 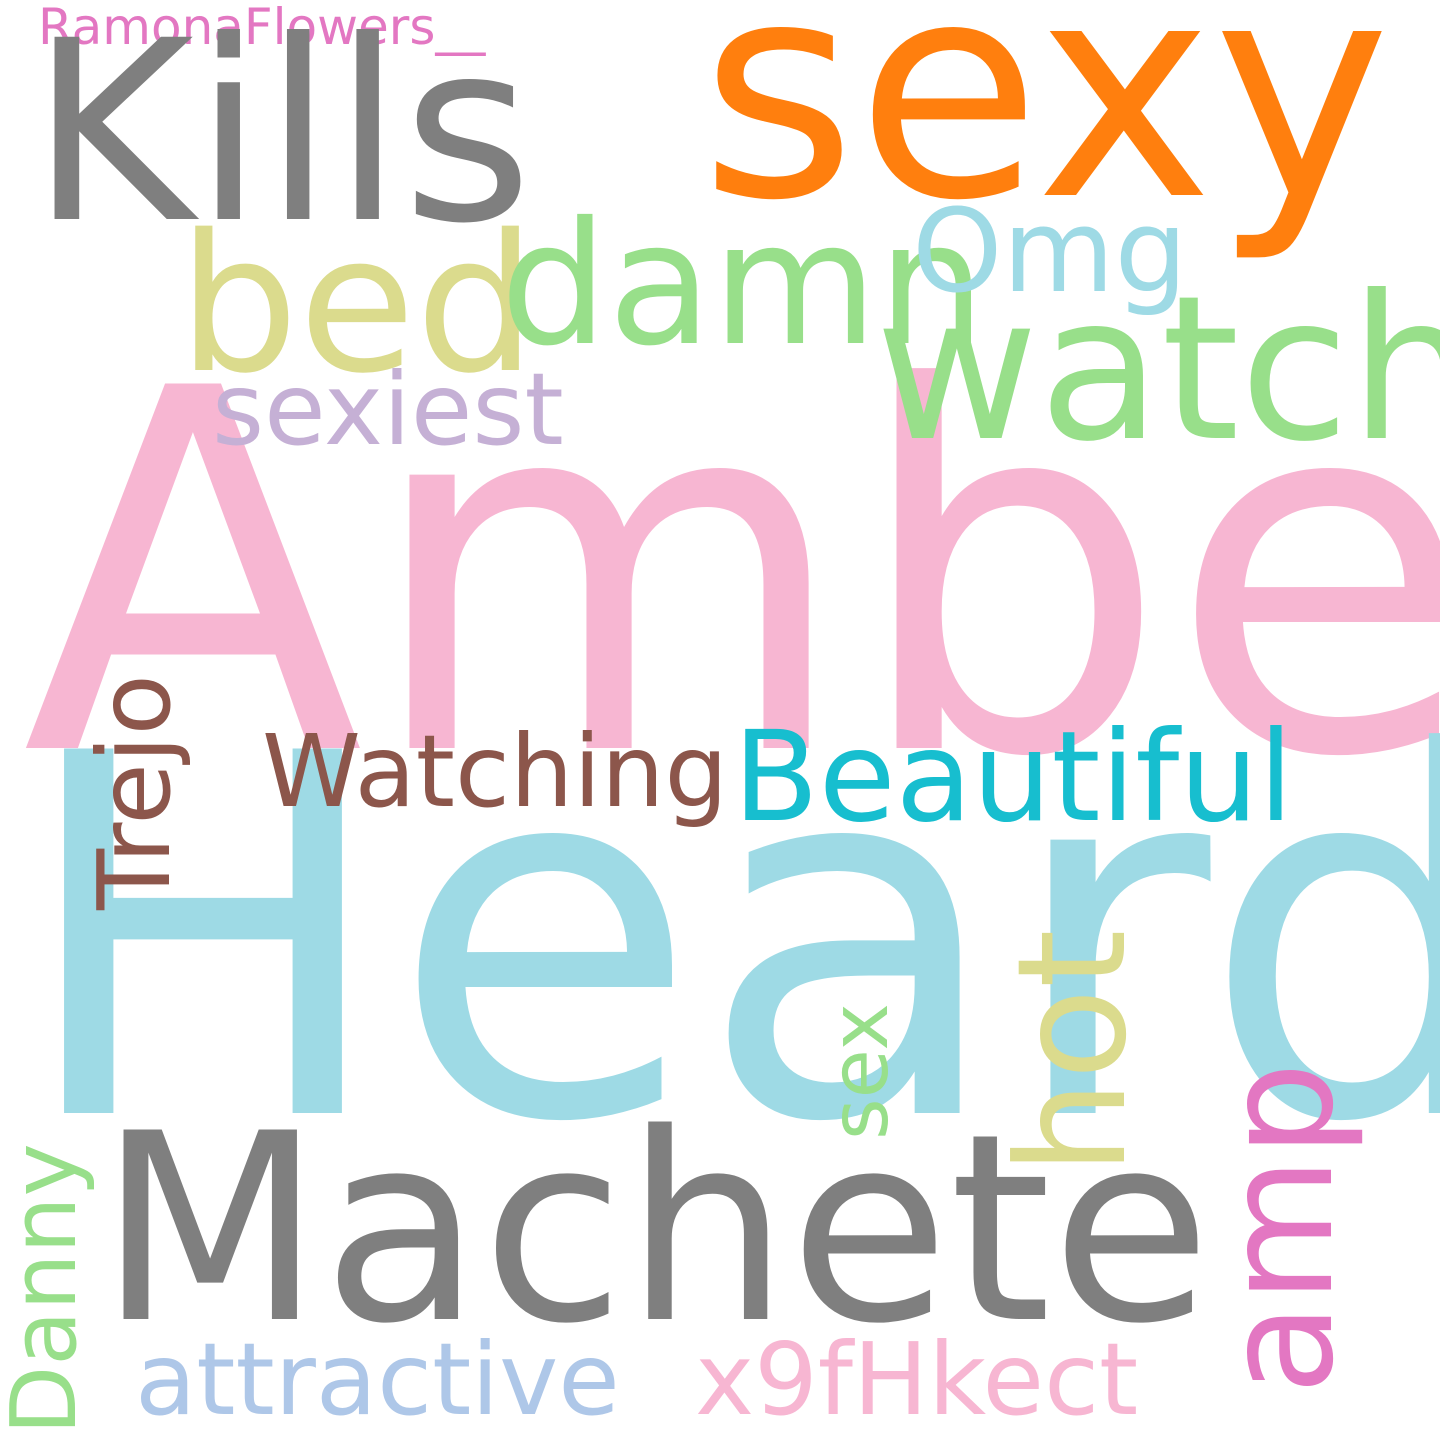 What do you see at coordinates (495, 771) in the screenshot?
I see `word-watching: Watching` at bounding box center [495, 771].